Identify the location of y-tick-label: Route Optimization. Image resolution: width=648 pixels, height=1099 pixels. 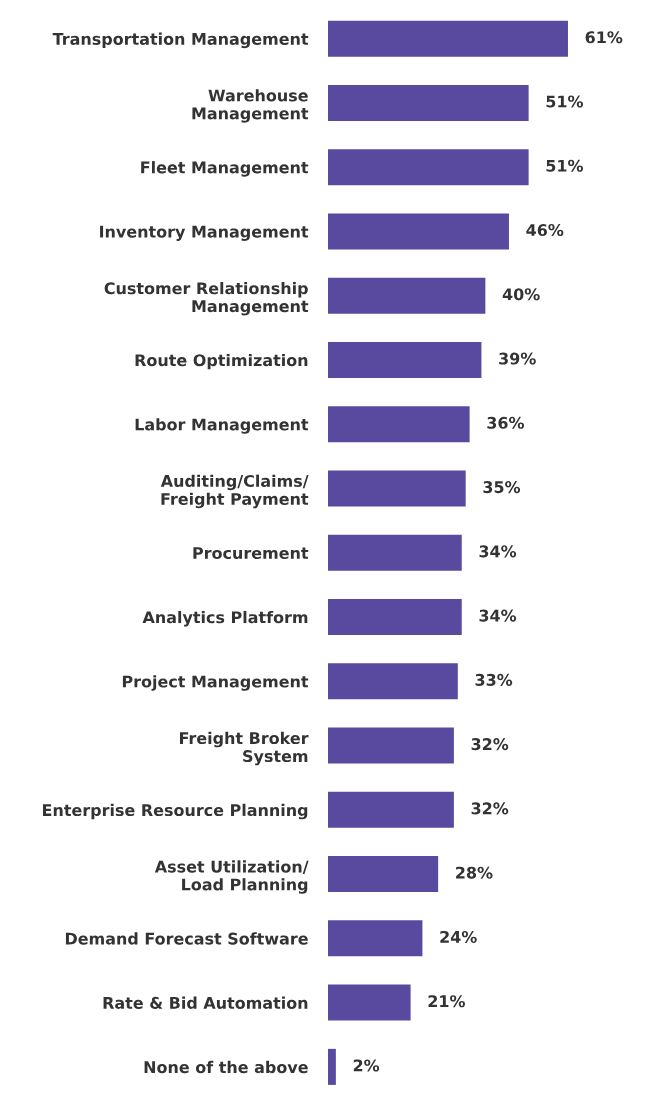
(221, 361).